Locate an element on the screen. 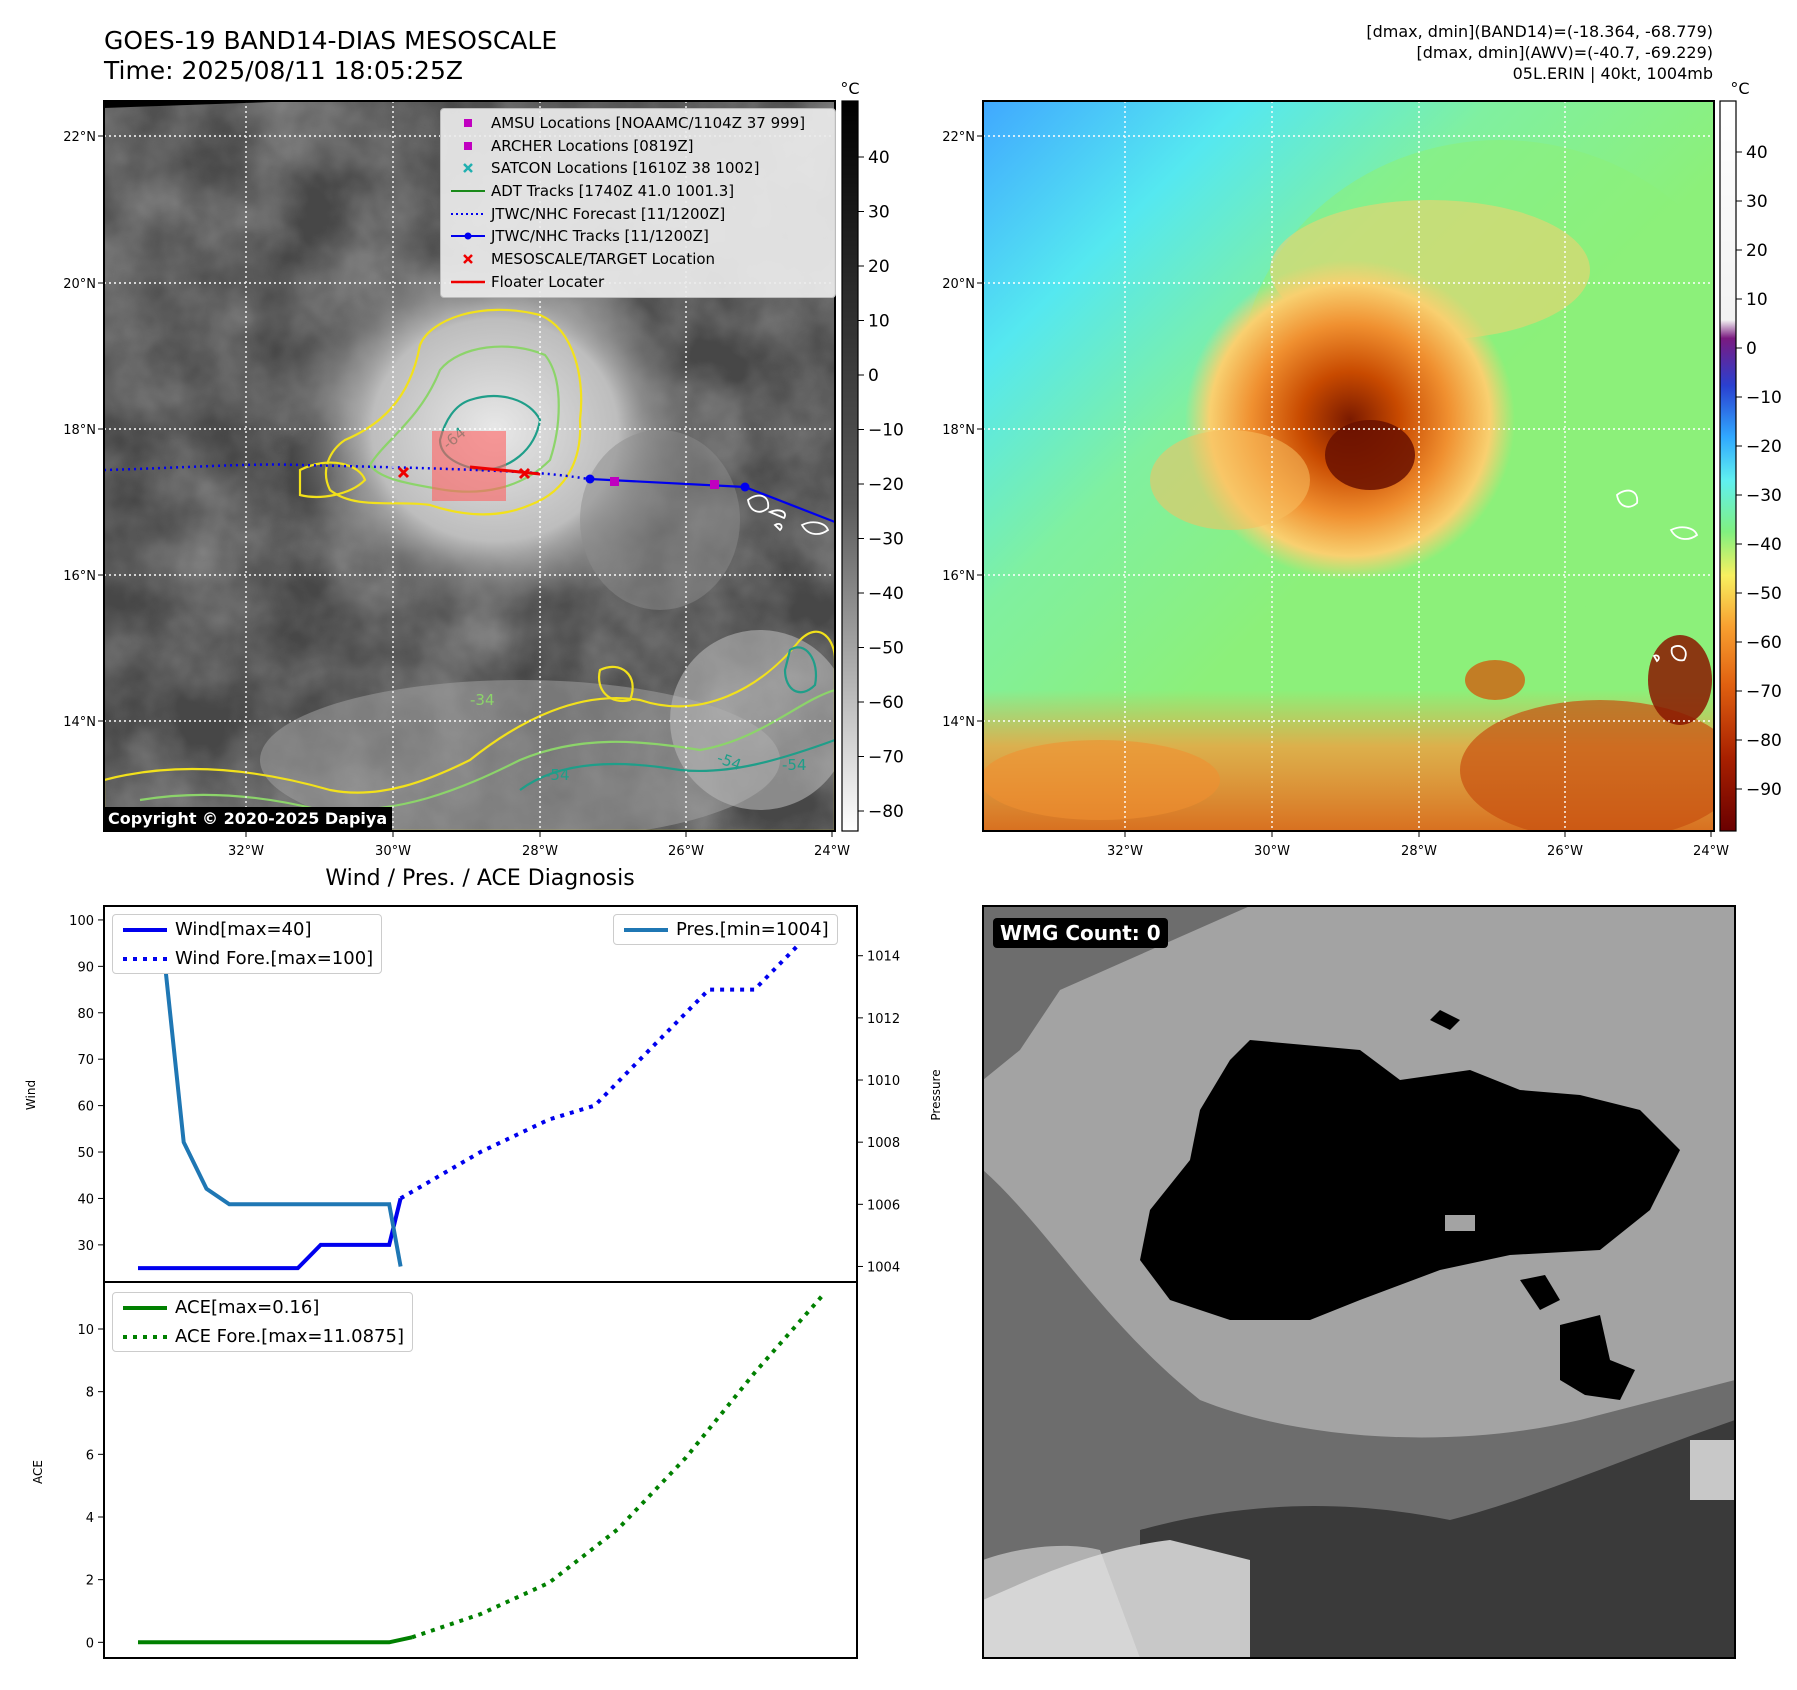  figure-title: GOES-19 BAND14-DIAS MESOSCALE is located at coordinates (331, 40).